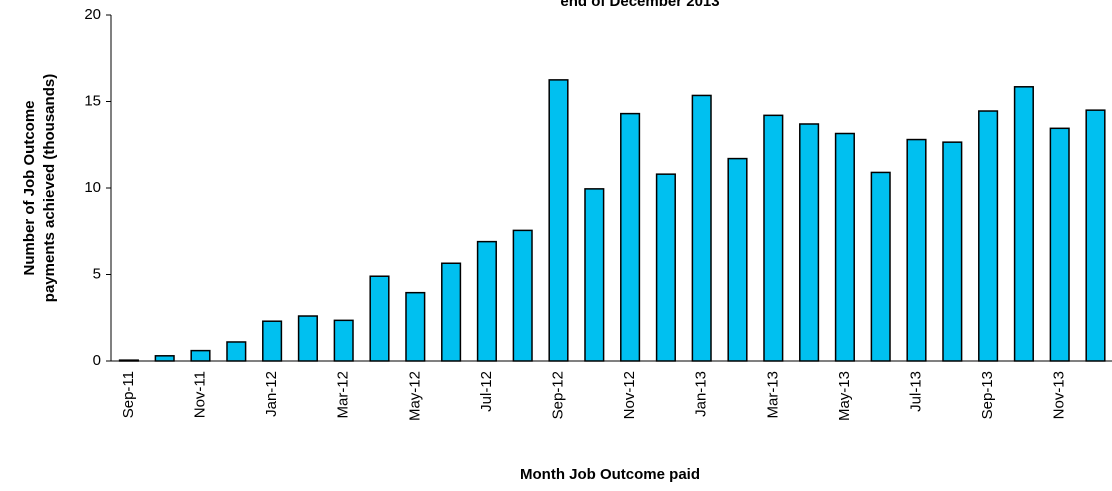 The height and width of the screenshot is (491, 1112). What do you see at coordinates (1059, 395) in the screenshot?
I see `x-tick-label: Nov-13` at bounding box center [1059, 395].